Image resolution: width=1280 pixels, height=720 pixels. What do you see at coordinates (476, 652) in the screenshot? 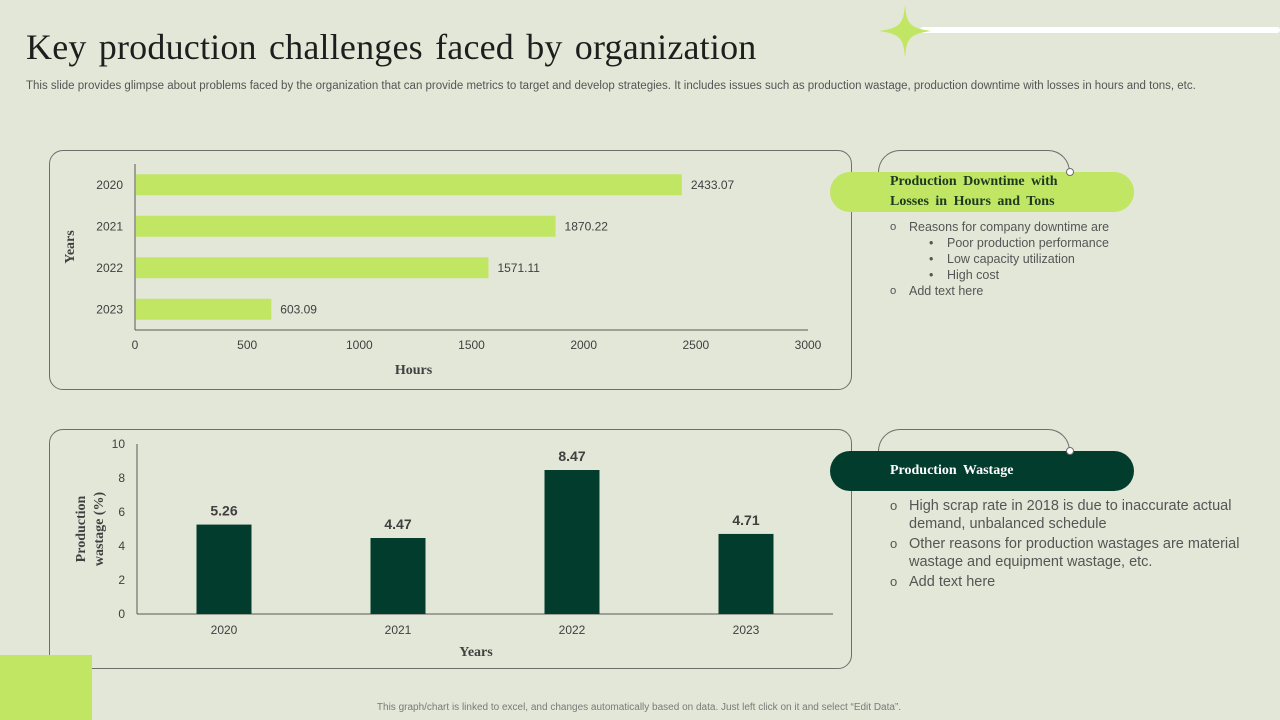
I see `x-axis-title: Years` at bounding box center [476, 652].